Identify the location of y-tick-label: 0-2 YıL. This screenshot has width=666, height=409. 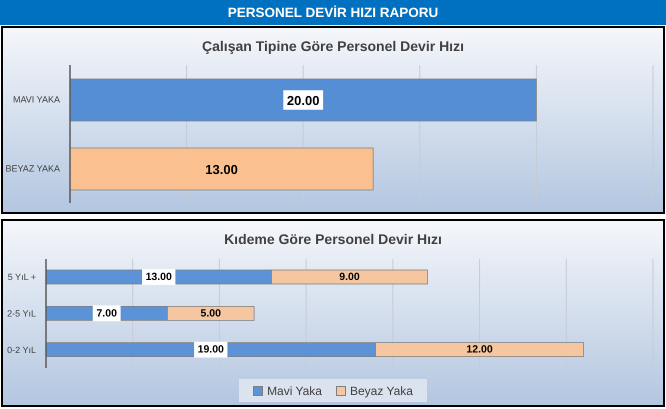
(21, 349).